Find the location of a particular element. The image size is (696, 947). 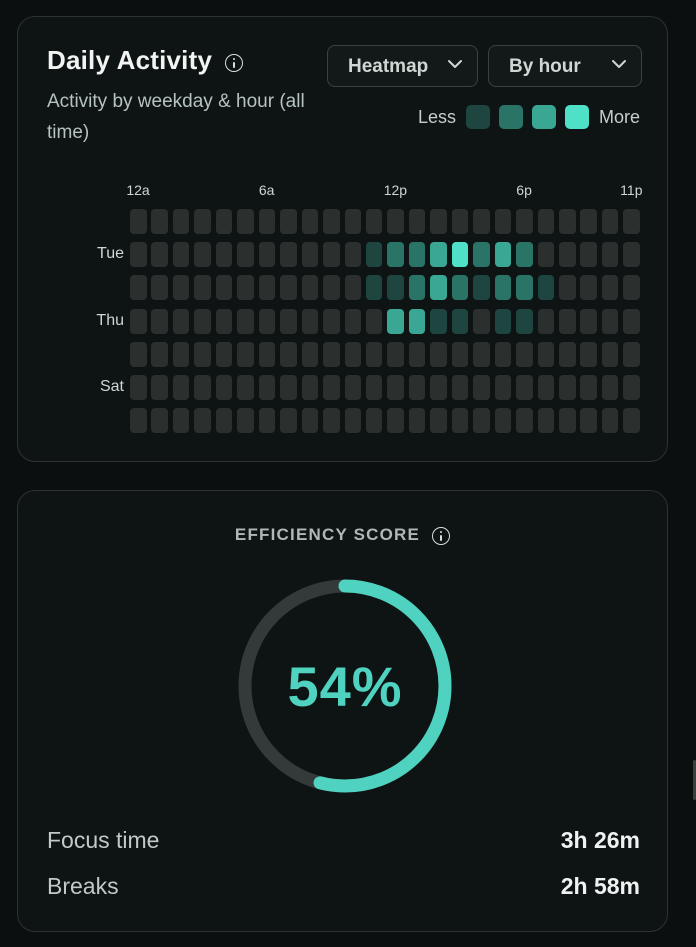

page-scrollbar is located at coordinates (694, 780).